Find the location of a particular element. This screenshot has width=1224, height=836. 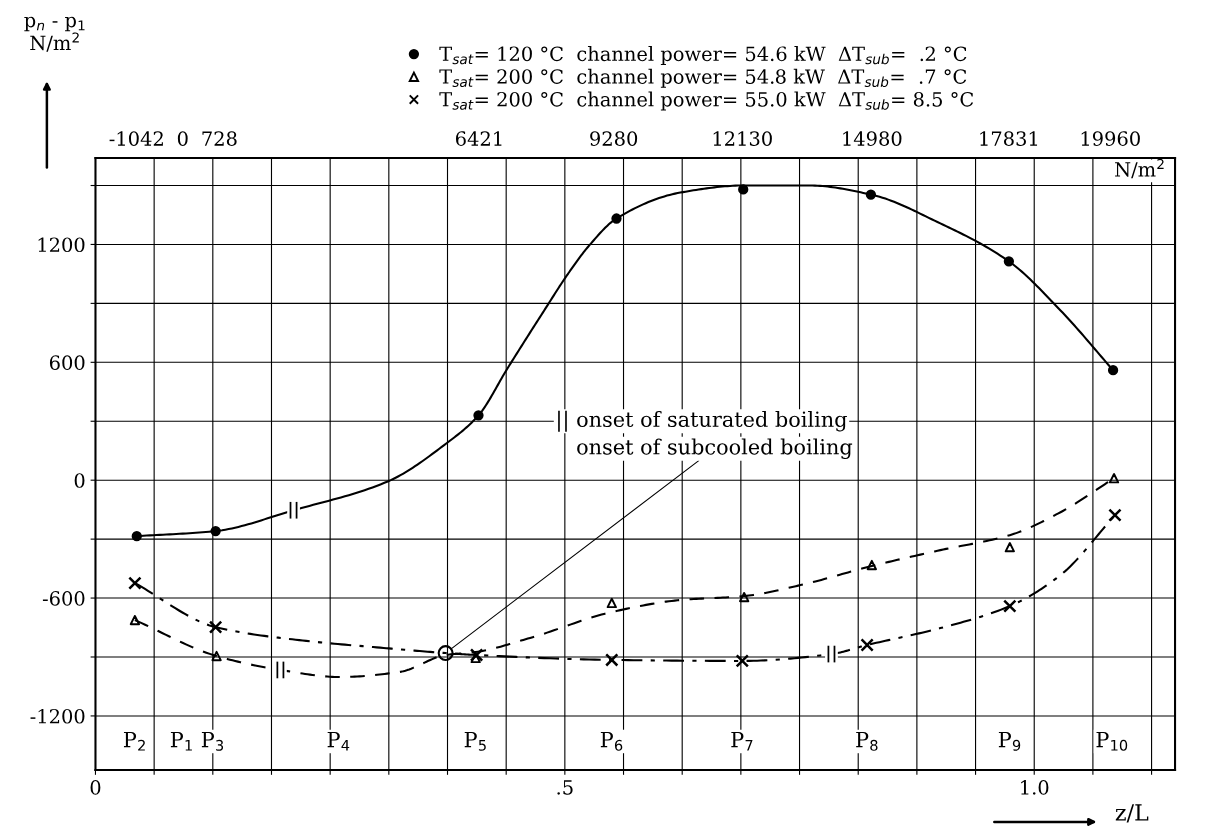

annotation: N/m$^{2}$ is located at coordinates (1139, 168).